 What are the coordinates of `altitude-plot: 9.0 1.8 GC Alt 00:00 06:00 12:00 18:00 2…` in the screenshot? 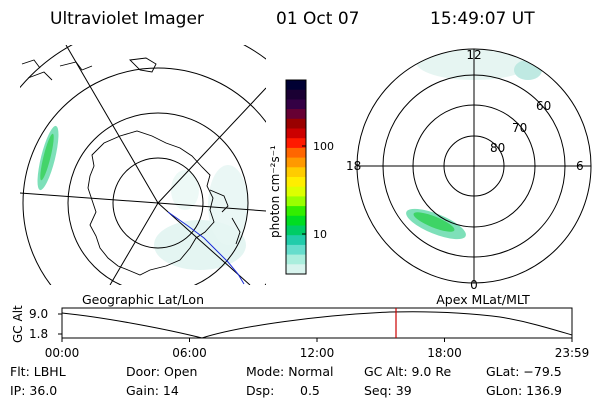 It's located at (300, 332).